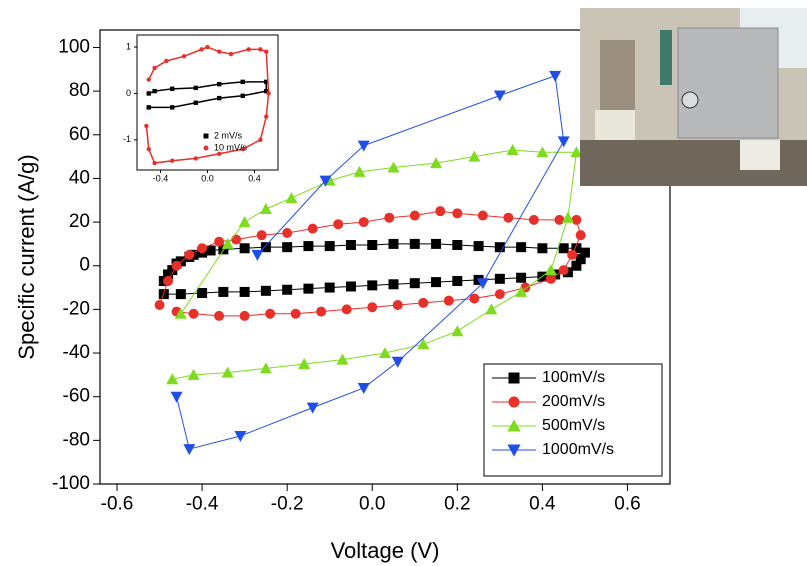 This screenshot has width=807, height=566. Describe the element at coordinates (457, 503) in the screenshot. I see `x-tick-label: 0.2` at that location.